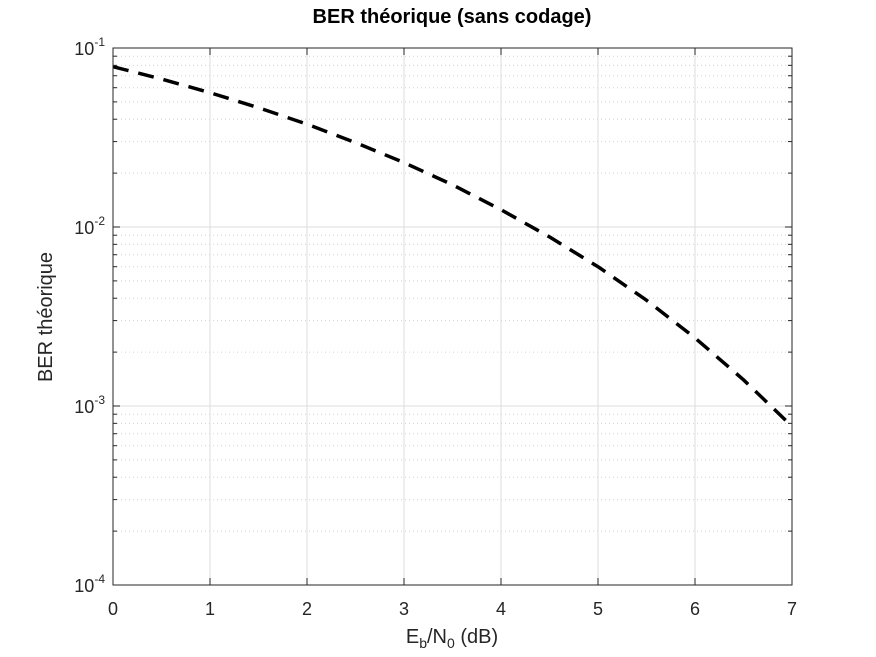 The width and height of the screenshot is (876, 657). Describe the element at coordinates (695, 609) in the screenshot. I see `x-tick-label: 6` at that location.